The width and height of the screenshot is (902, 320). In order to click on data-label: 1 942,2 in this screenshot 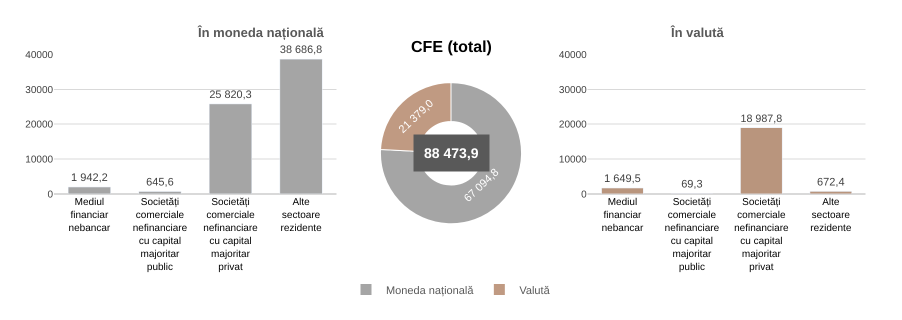, I will do `click(89, 178)`.